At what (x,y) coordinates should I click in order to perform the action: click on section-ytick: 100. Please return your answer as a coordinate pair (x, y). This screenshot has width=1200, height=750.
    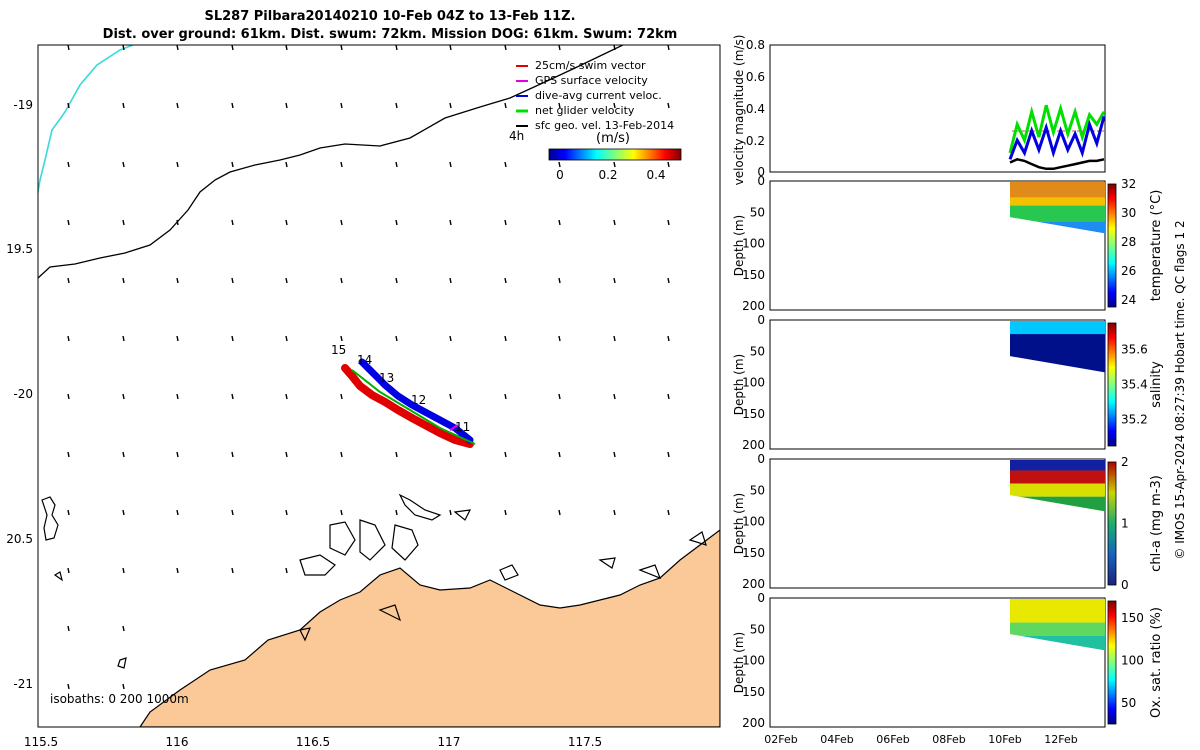
    Looking at the image, I should click on (753, 383).